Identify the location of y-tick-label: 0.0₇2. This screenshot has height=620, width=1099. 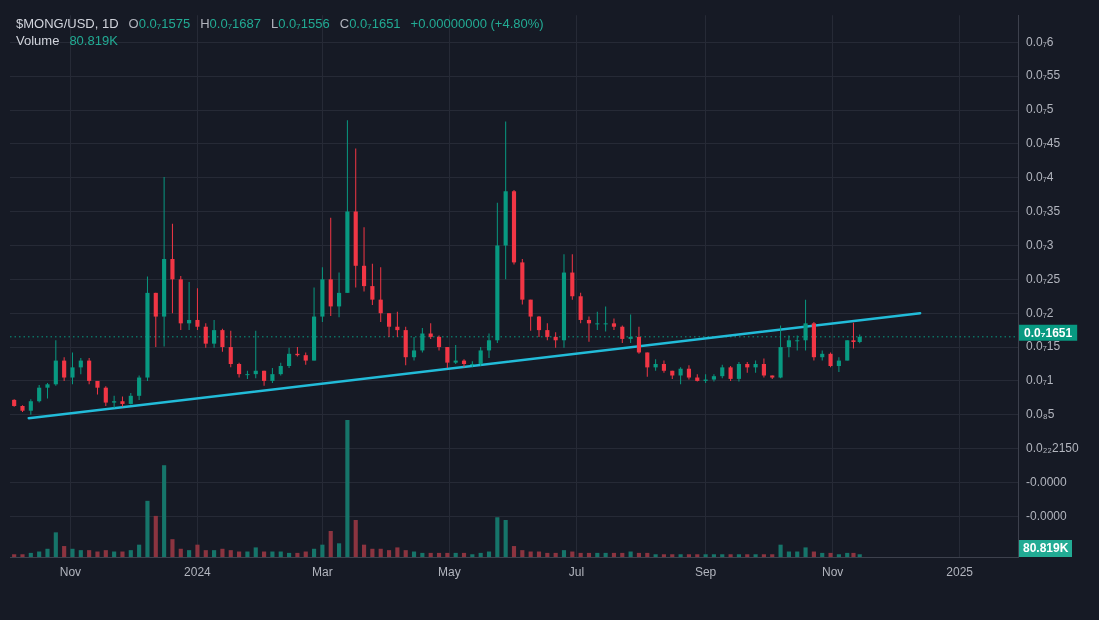
(1040, 312).